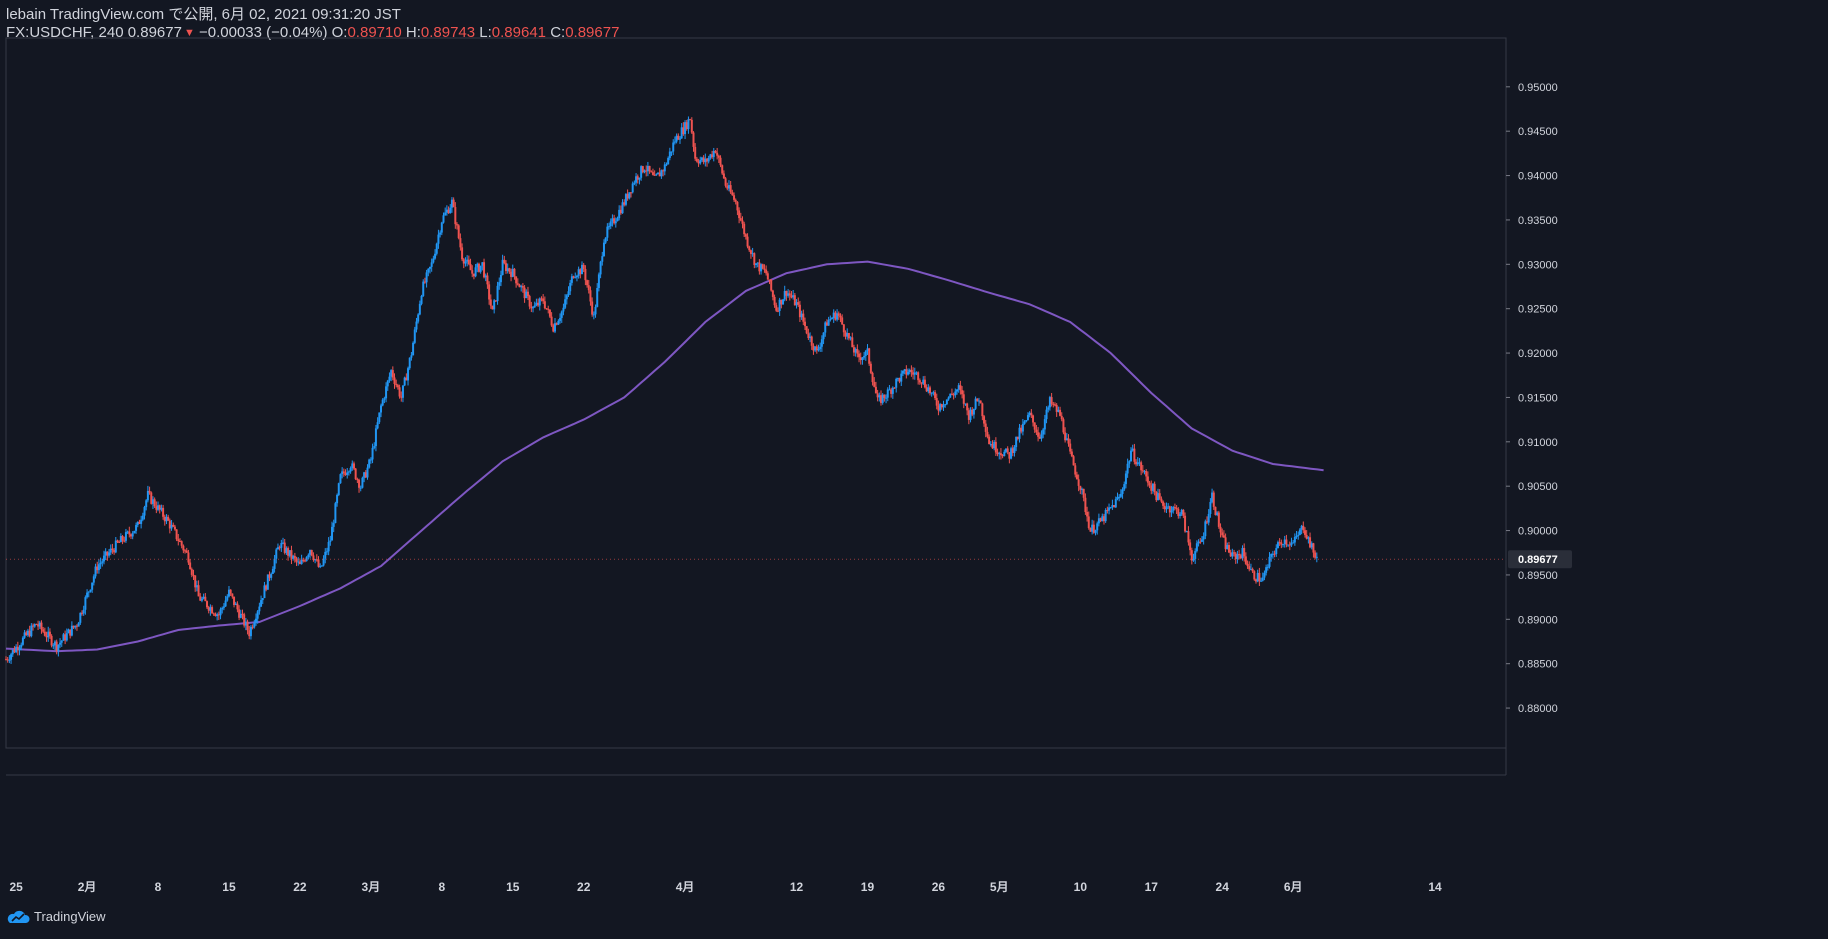 The image size is (1828, 939). Describe the element at coordinates (56, 916) in the screenshot. I see `footer-brand: TradingView` at that location.